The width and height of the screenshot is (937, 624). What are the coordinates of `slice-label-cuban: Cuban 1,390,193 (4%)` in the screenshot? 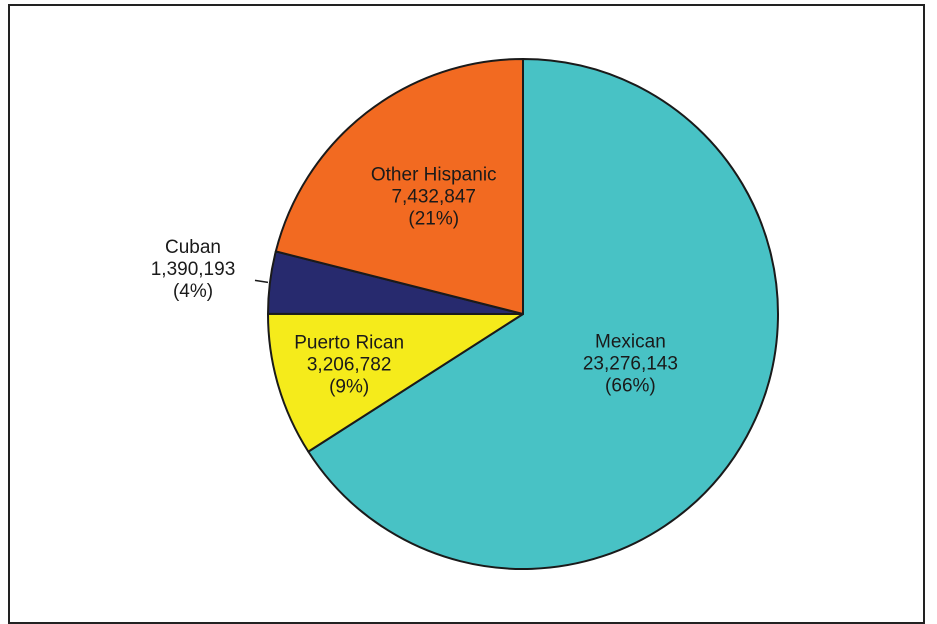 It's located at (193, 269).